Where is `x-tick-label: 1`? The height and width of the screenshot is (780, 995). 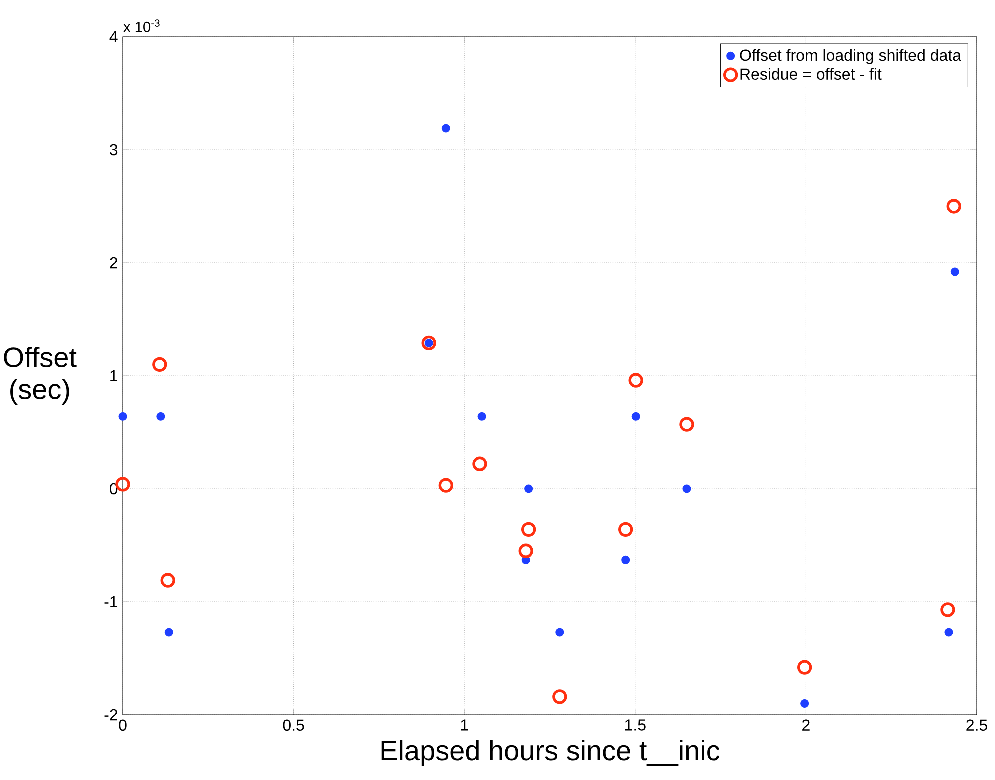
x-tick-label: 1 is located at coordinates (464, 725).